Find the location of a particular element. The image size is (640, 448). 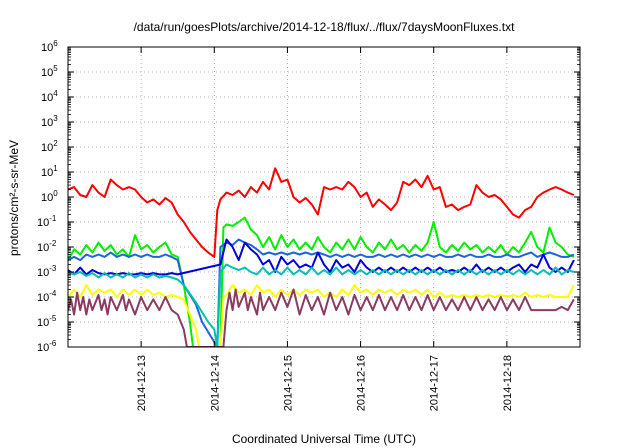

y-tick-exponent: 0 is located at coordinates (55, 193).